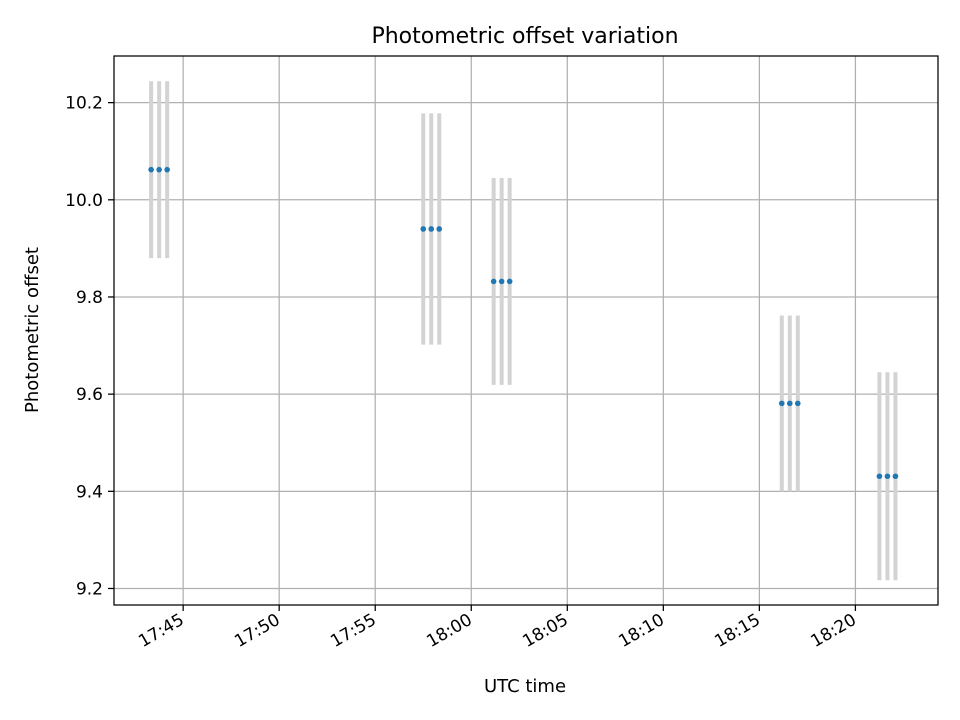 The width and height of the screenshot is (960, 720). Describe the element at coordinates (89, 589) in the screenshot. I see `y-tick-label: 9.2` at that location.